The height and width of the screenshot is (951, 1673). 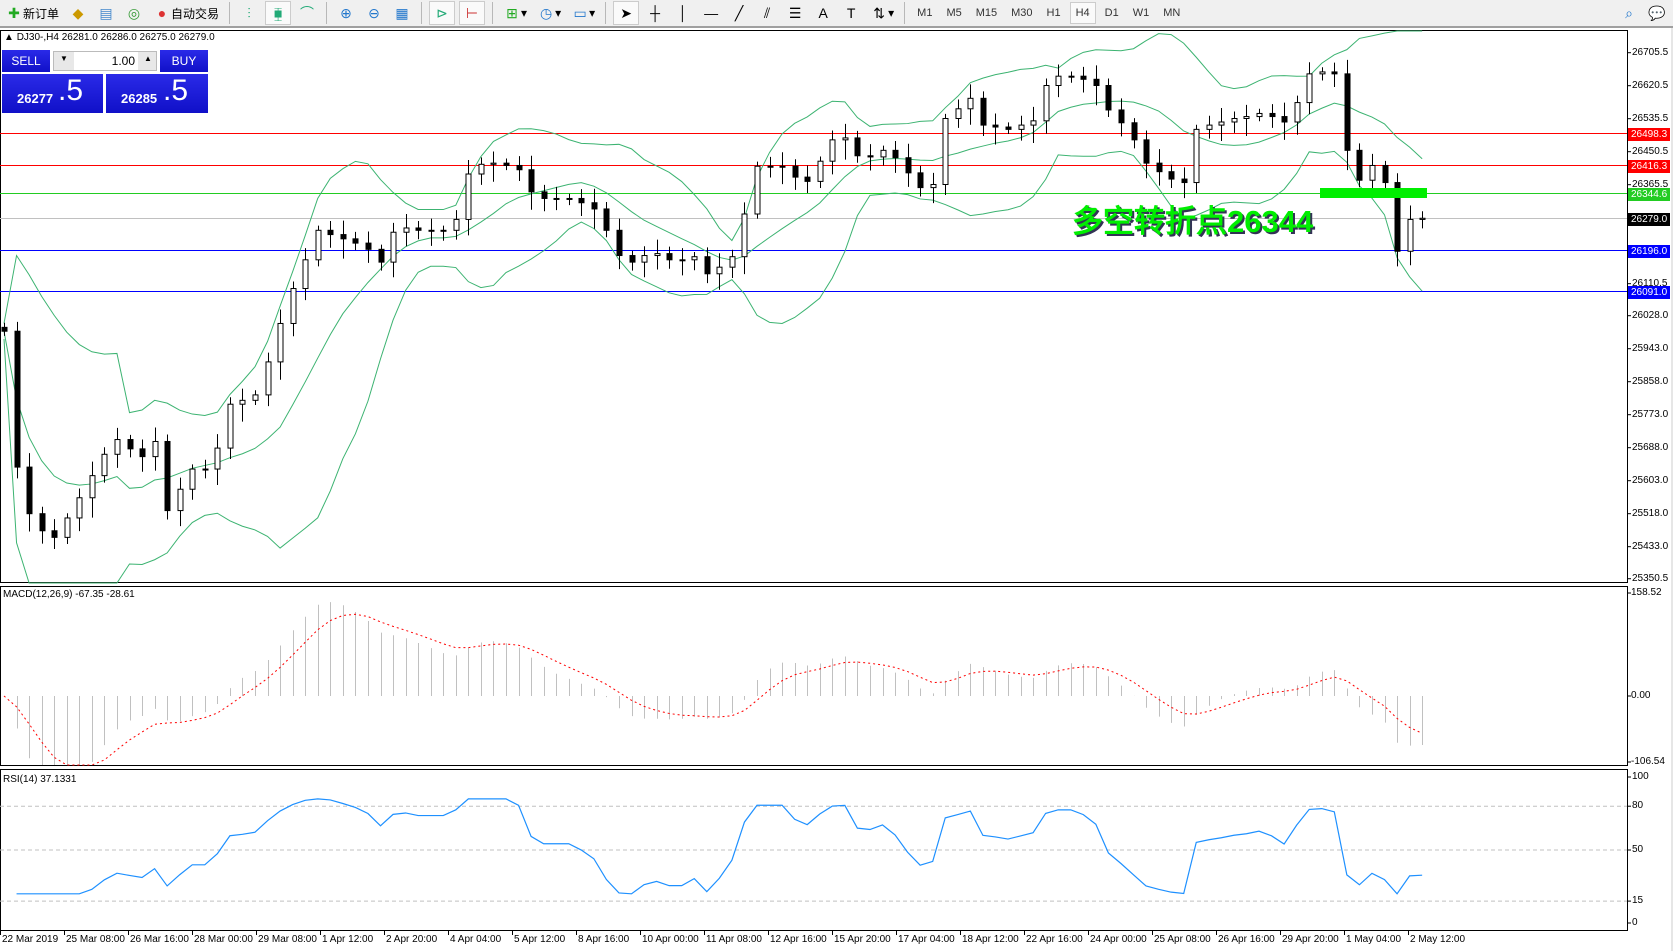 I want to click on price-tick-label: 26365.5, so click(x=1650, y=184).